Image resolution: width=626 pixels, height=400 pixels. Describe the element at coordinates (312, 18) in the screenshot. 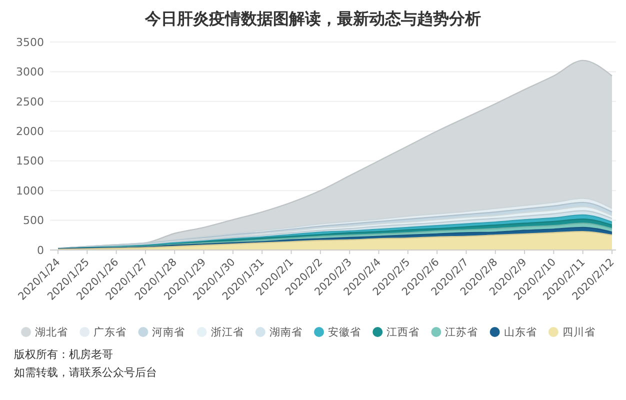

I see `chart-title: 今日肝炎疫情数据图解读，最新动态与趋势分析` at that location.